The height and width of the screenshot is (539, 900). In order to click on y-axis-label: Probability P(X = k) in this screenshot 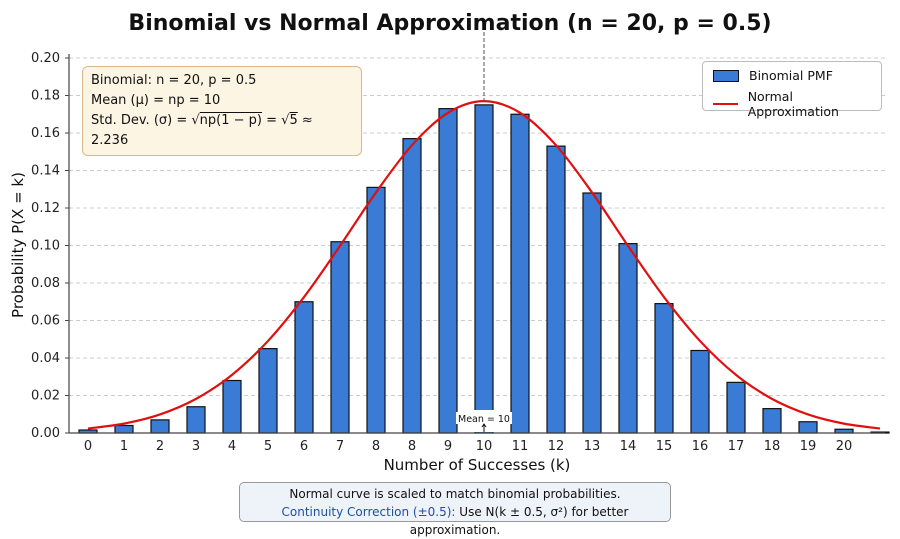, I will do `click(18, 245)`.